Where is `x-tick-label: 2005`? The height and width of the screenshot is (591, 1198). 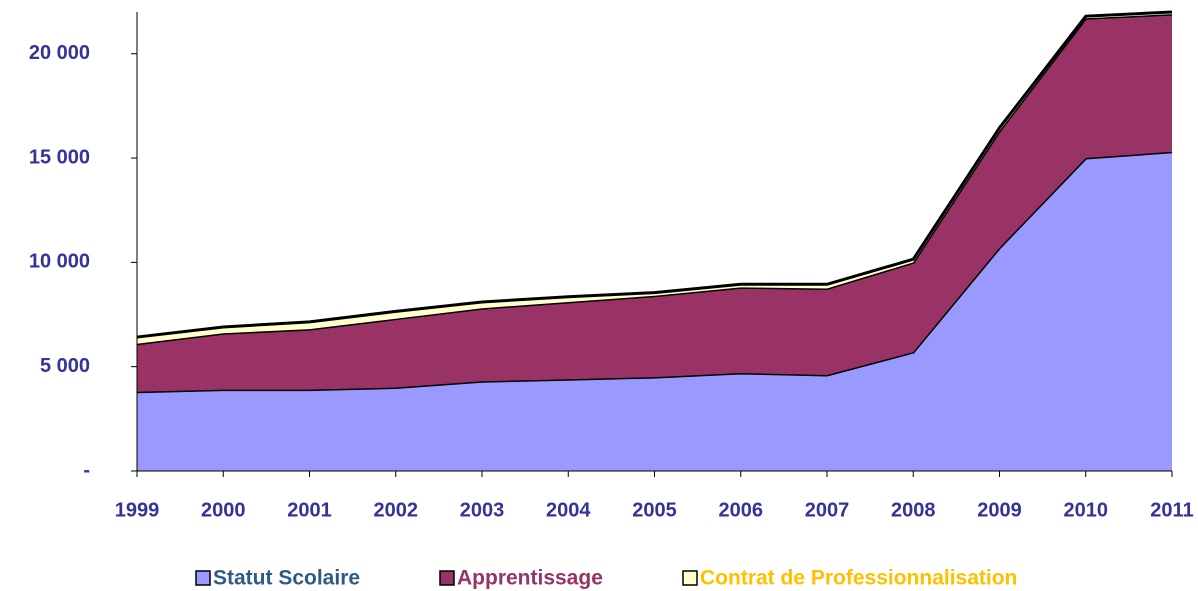 x-tick-label: 2005 is located at coordinates (654, 510).